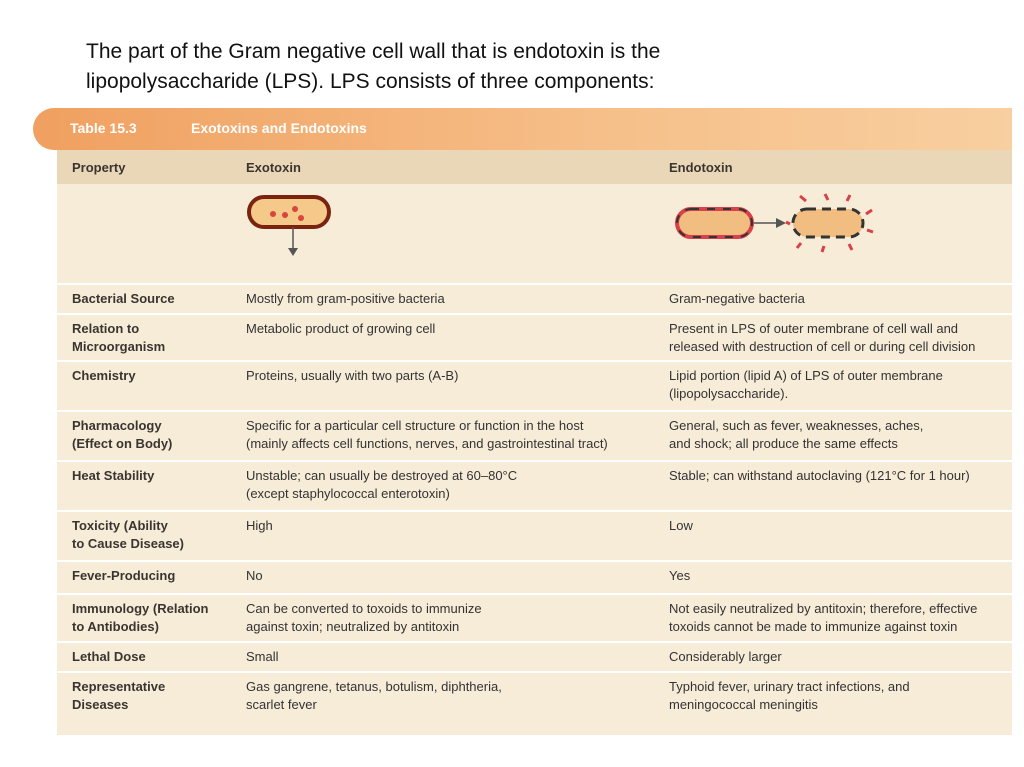 The width and height of the screenshot is (1024, 767). I want to click on cell-line: Toxicity (Ability, so click(120, 525).